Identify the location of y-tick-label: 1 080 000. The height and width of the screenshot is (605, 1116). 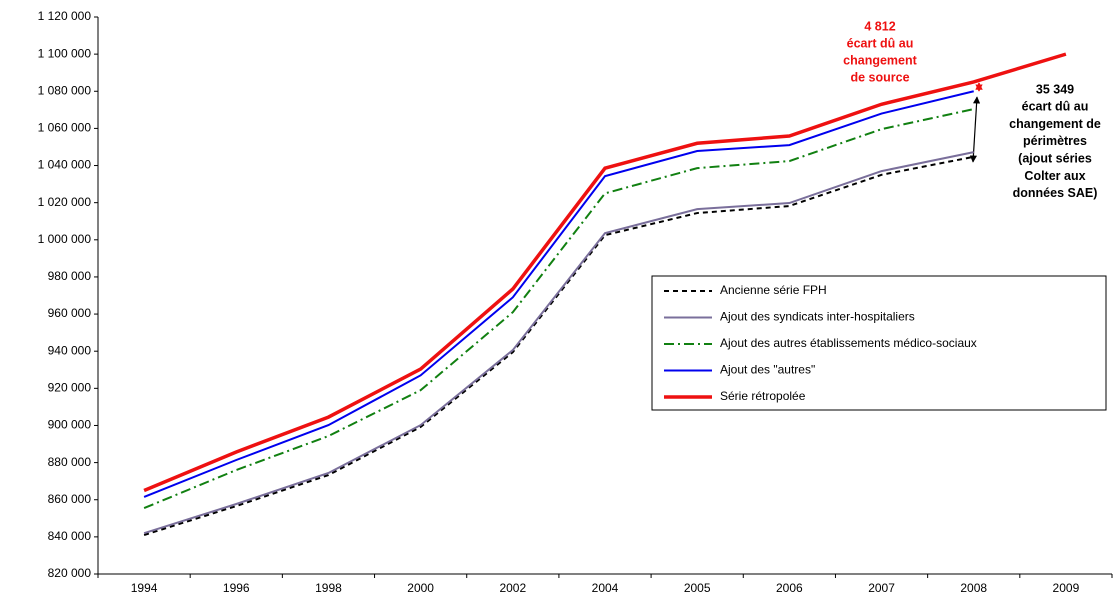
(65, 90).